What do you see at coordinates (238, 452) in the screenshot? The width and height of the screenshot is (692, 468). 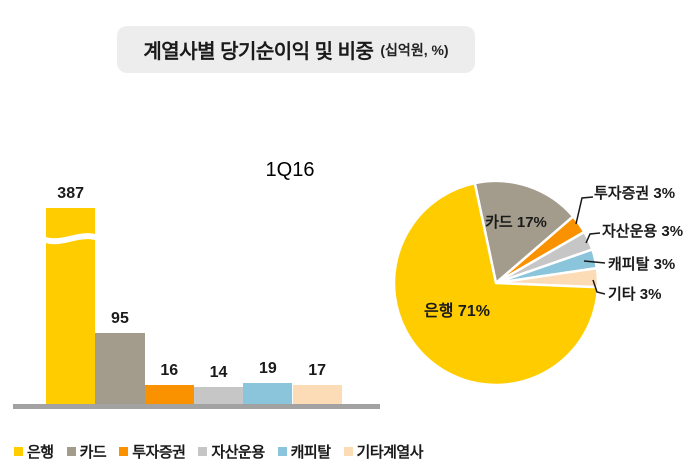 I see `legend-label: 자산운용` at bounding box center [238, 452].